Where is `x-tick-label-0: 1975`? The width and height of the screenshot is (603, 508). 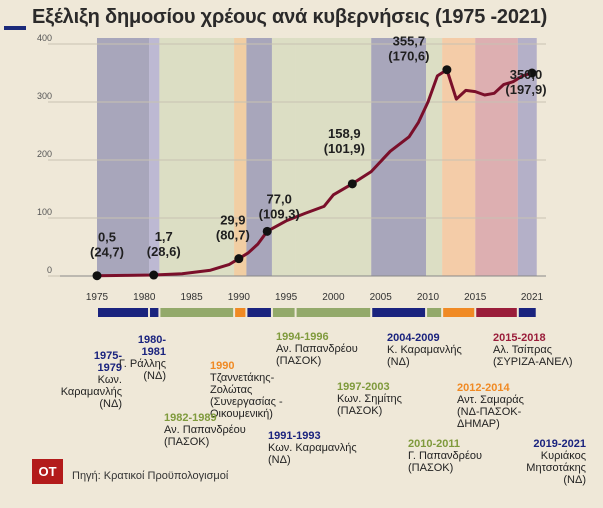
x-tick-label-0: 1975 is located at coordinates (97, 297).